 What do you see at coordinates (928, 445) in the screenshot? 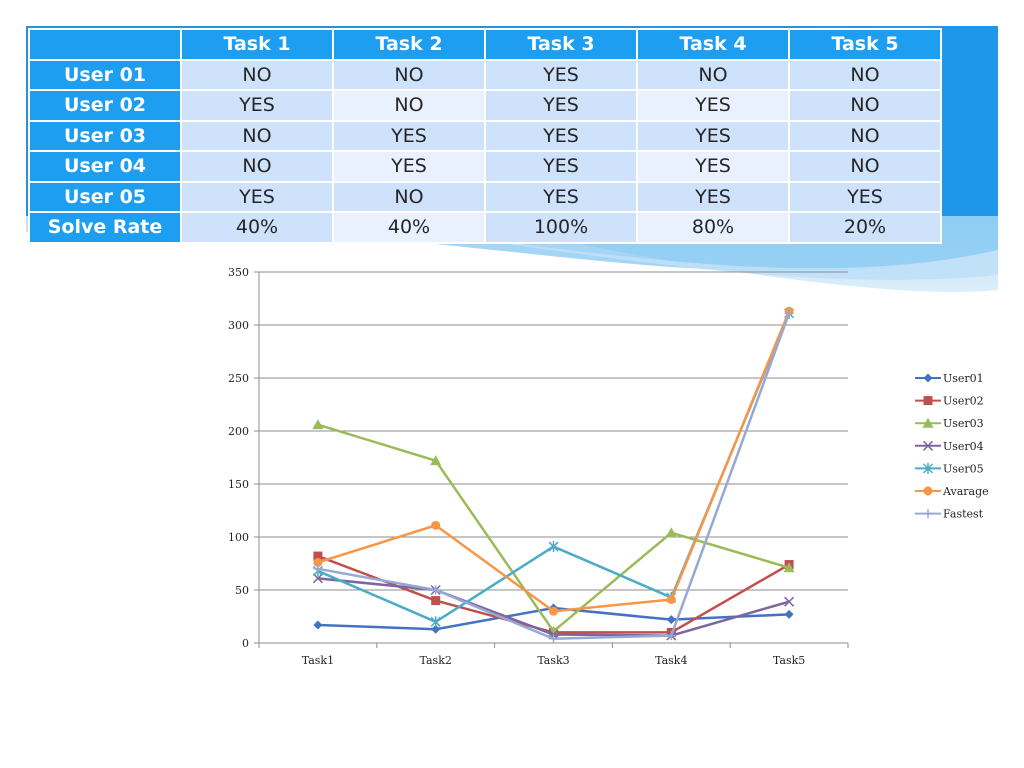
I see `legend-marker-user04` at bounding box center [928, 445].